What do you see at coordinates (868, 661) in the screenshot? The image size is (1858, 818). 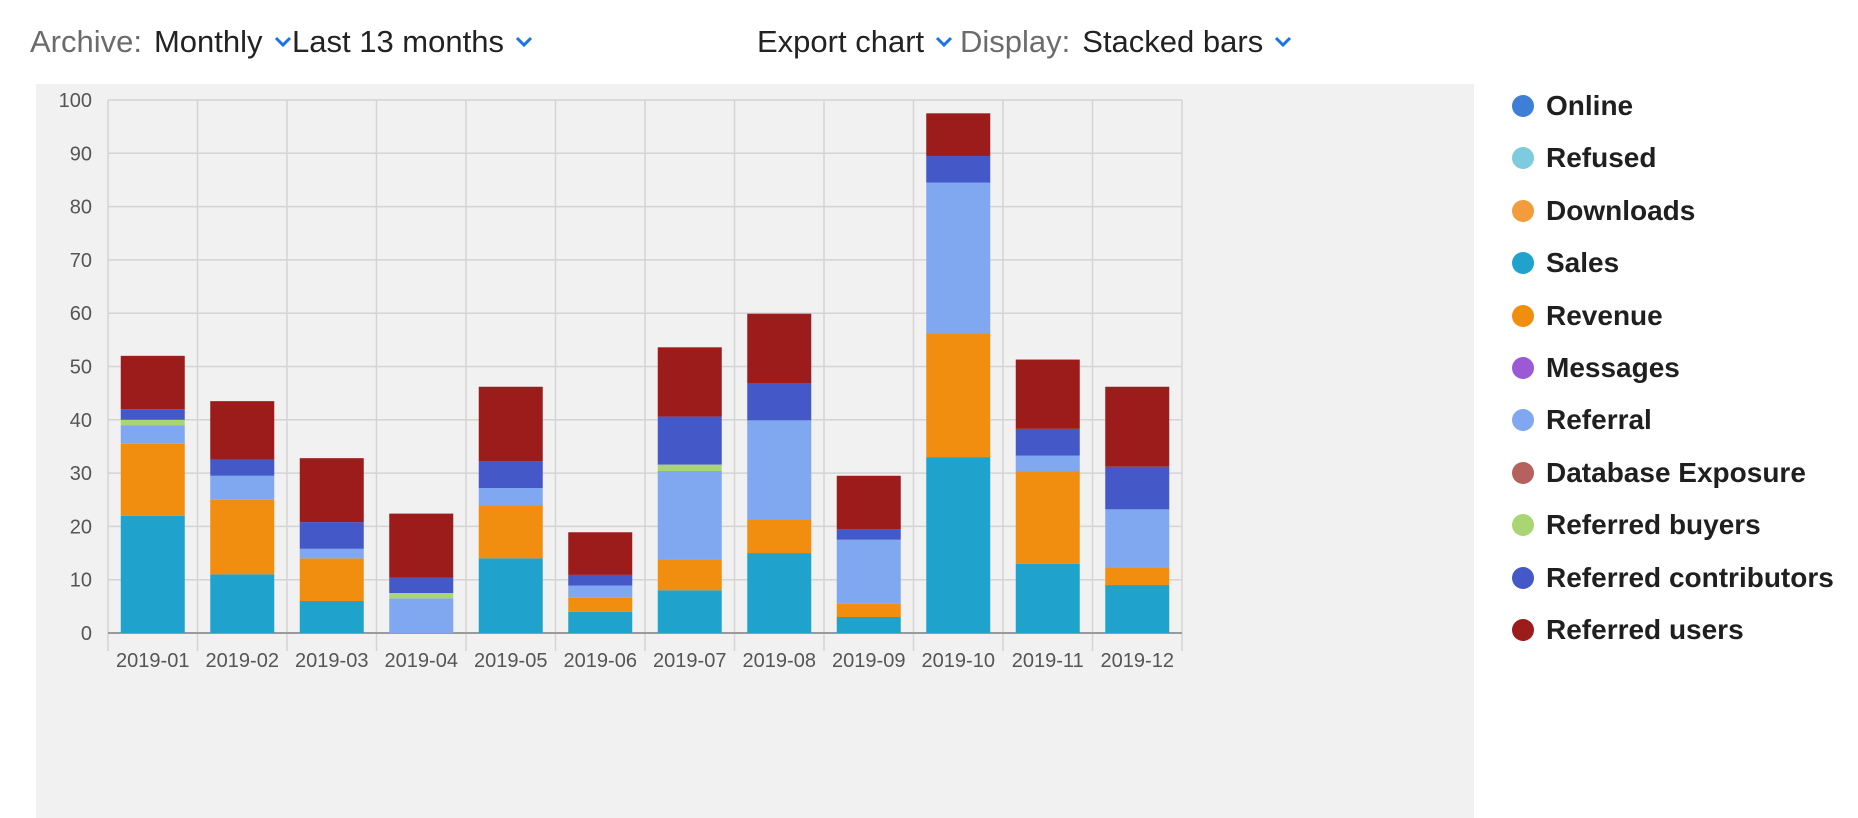 I see `x-tick-label: 2019-09` at bounding box center [868, 661].